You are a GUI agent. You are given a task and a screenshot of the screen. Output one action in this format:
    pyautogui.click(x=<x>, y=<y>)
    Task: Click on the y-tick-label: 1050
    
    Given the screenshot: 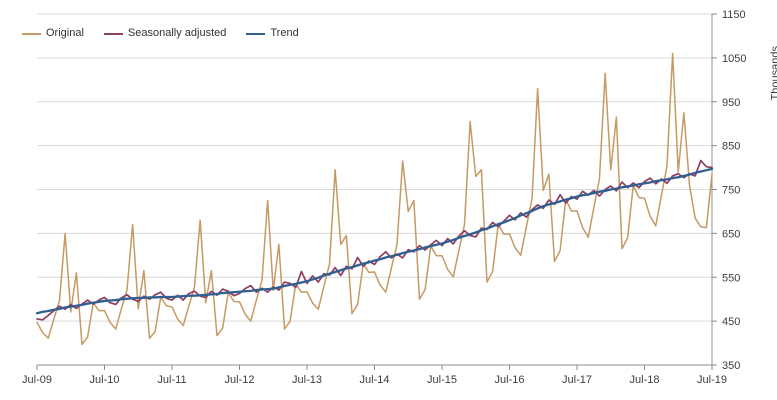 What is the action you would take?
    pyautogui.click(x=734, y=59)
    